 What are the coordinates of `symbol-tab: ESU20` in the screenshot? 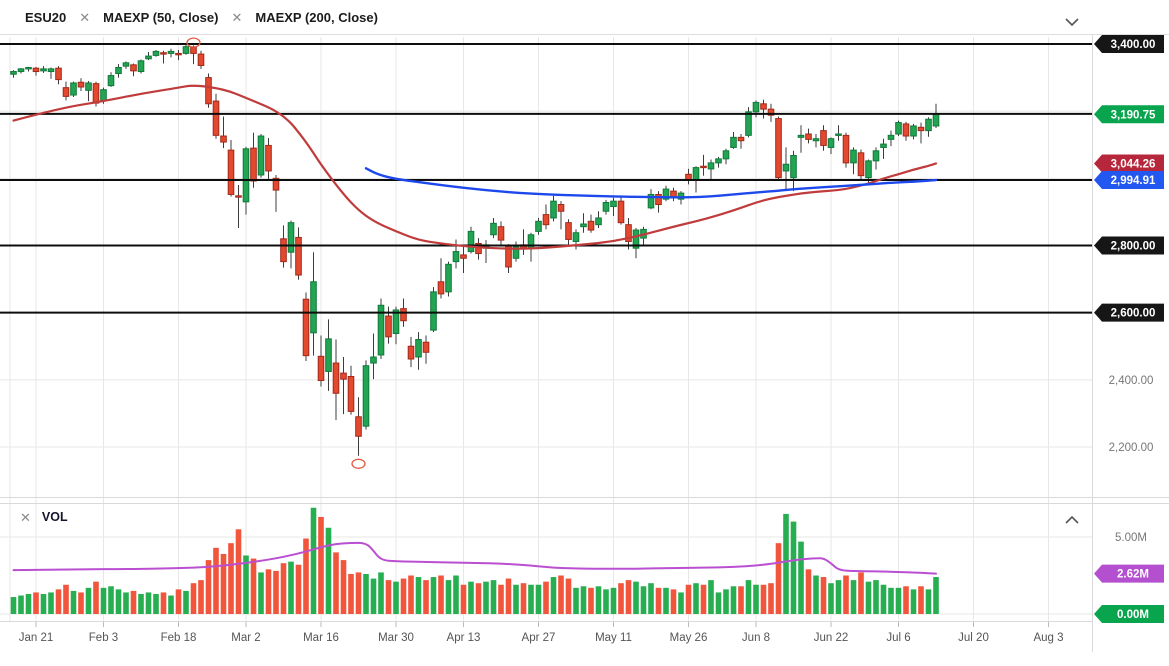 It's located at (46, 17).